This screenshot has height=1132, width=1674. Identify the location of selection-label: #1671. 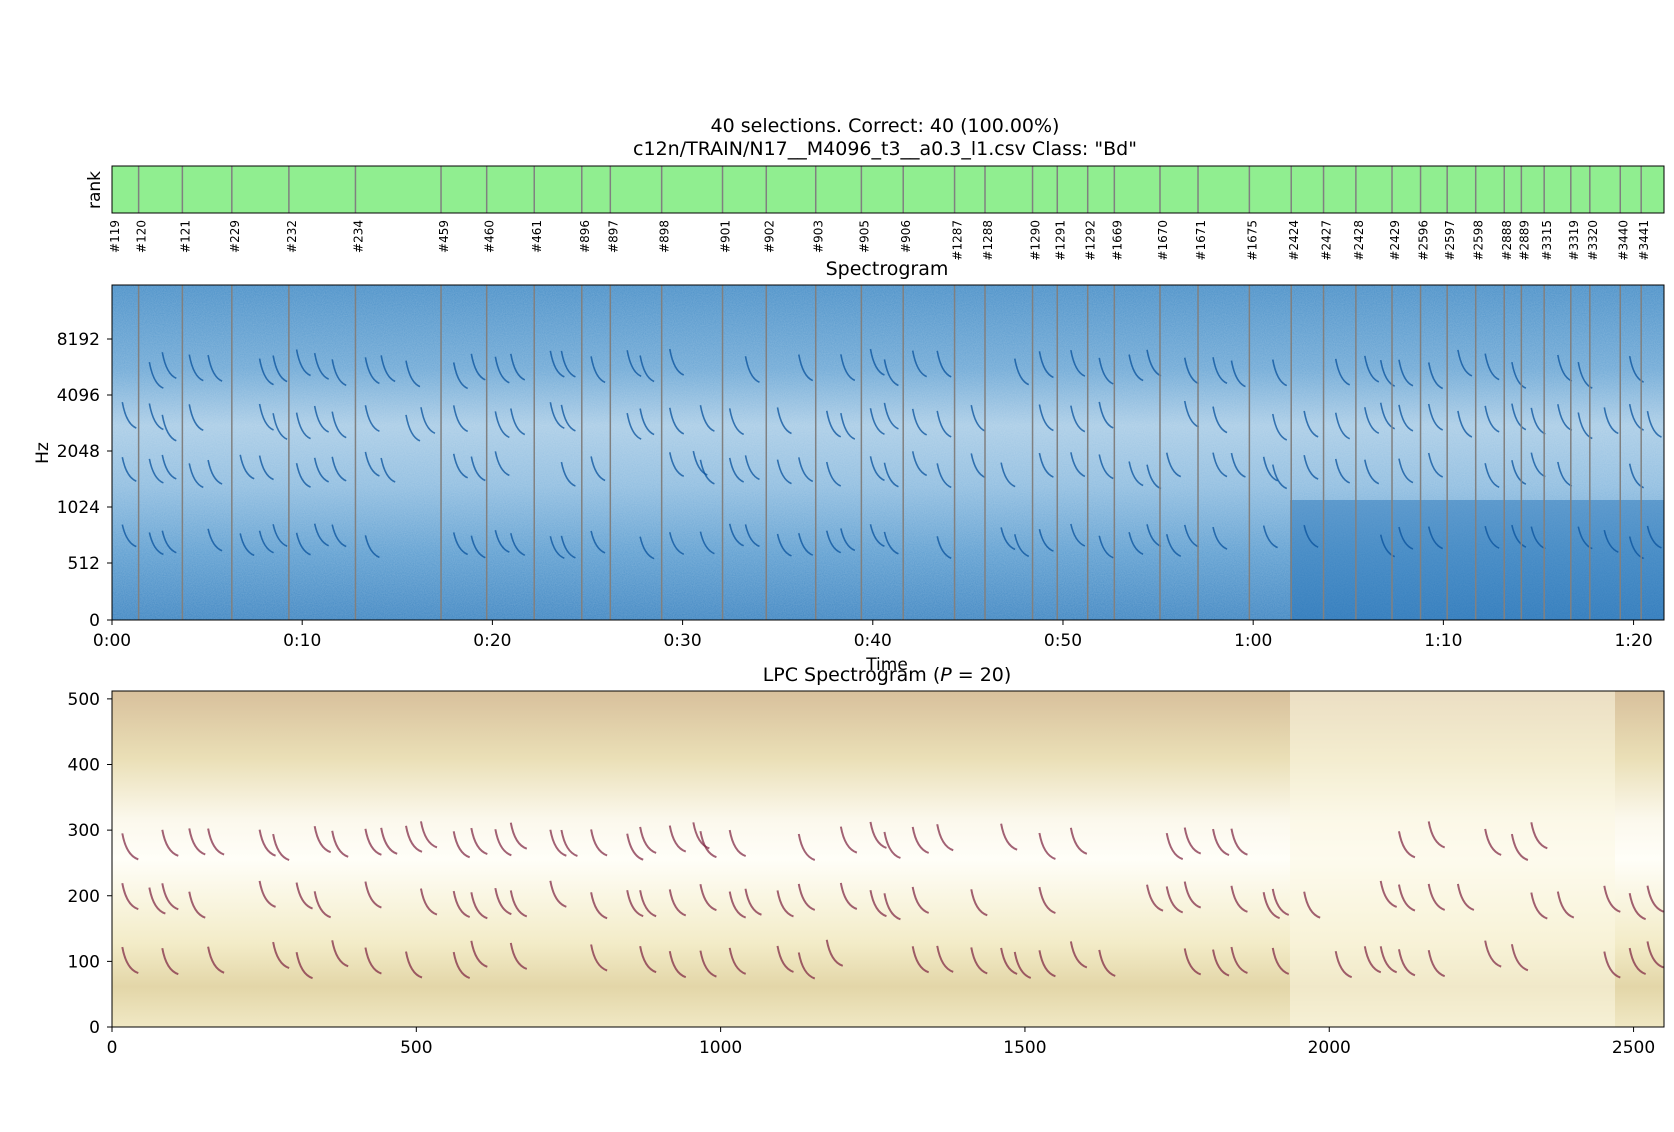
(1201, 240).